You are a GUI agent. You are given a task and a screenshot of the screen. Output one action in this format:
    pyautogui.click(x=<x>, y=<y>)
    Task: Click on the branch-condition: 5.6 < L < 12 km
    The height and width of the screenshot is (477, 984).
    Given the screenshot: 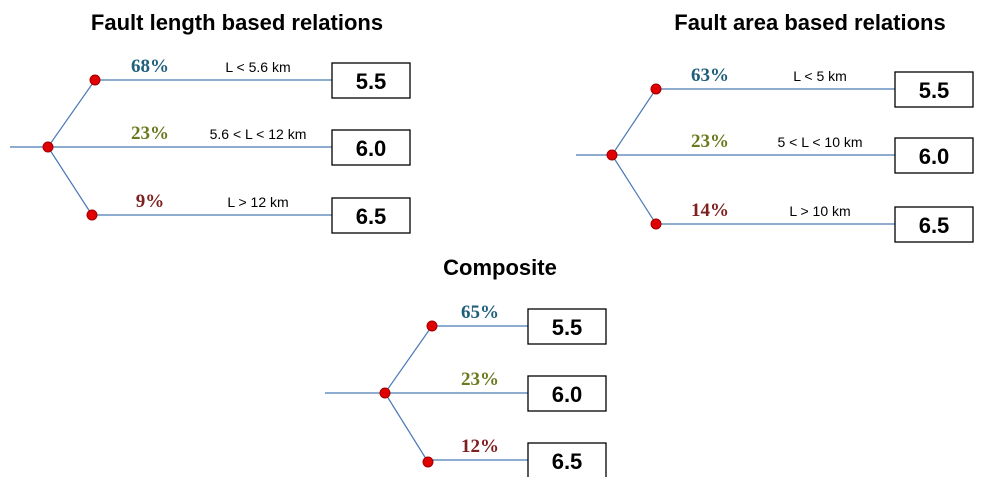 What is the action you would take?
    pyautogui.click(x=258, y=134)
    